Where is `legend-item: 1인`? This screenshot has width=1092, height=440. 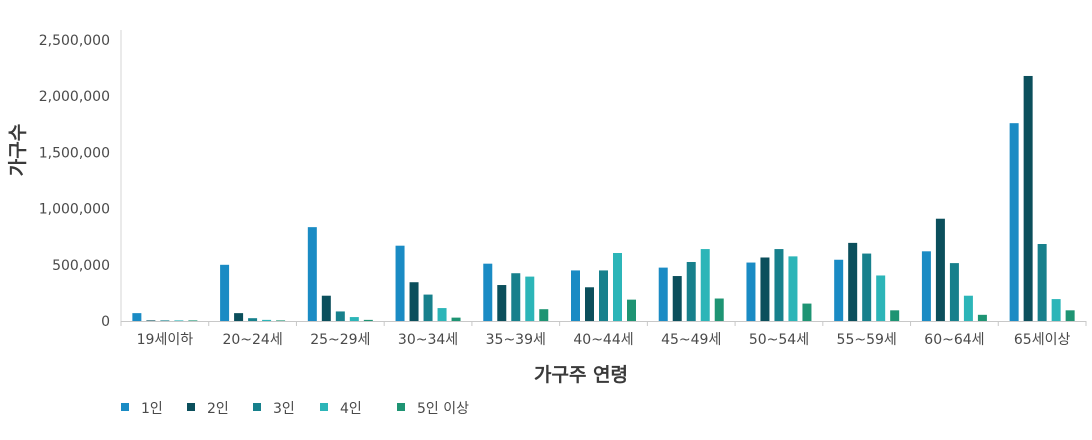
legend-item: 1인 is located at coordinates (142, 409).